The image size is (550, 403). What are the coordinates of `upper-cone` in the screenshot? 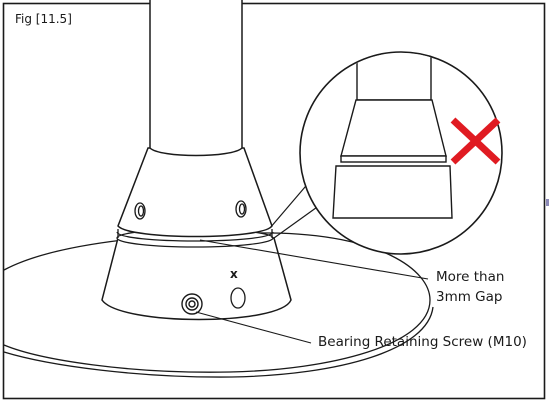 It's located at (195, 192).